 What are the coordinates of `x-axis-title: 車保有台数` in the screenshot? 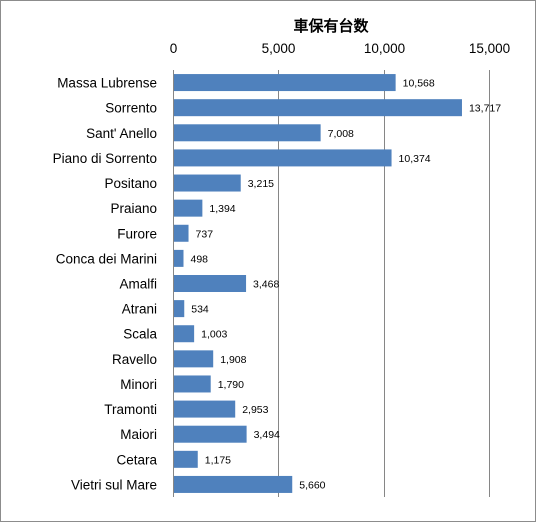 It's located at (331, 26).